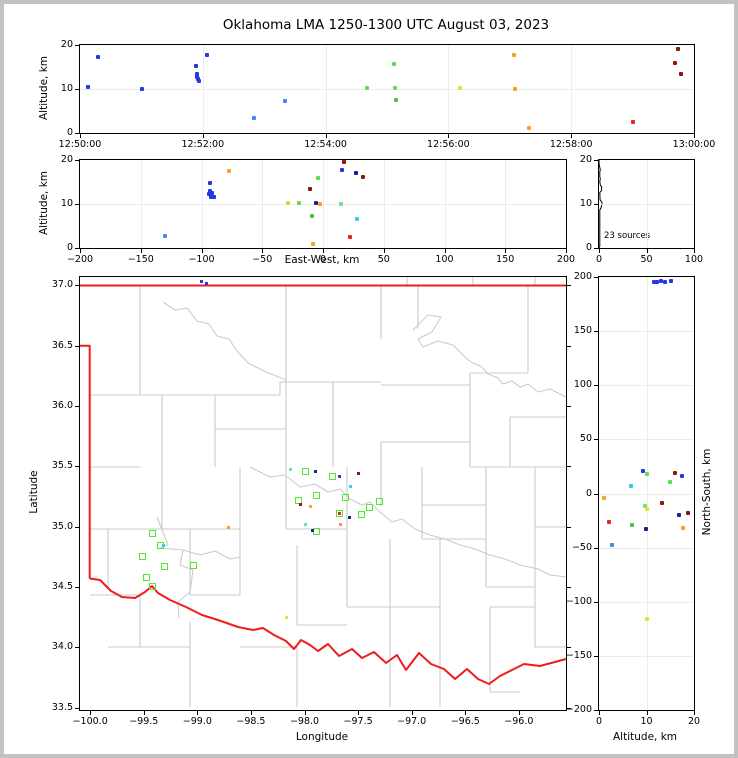  I want to click on x-tick-label: 100, so click(444, 259).